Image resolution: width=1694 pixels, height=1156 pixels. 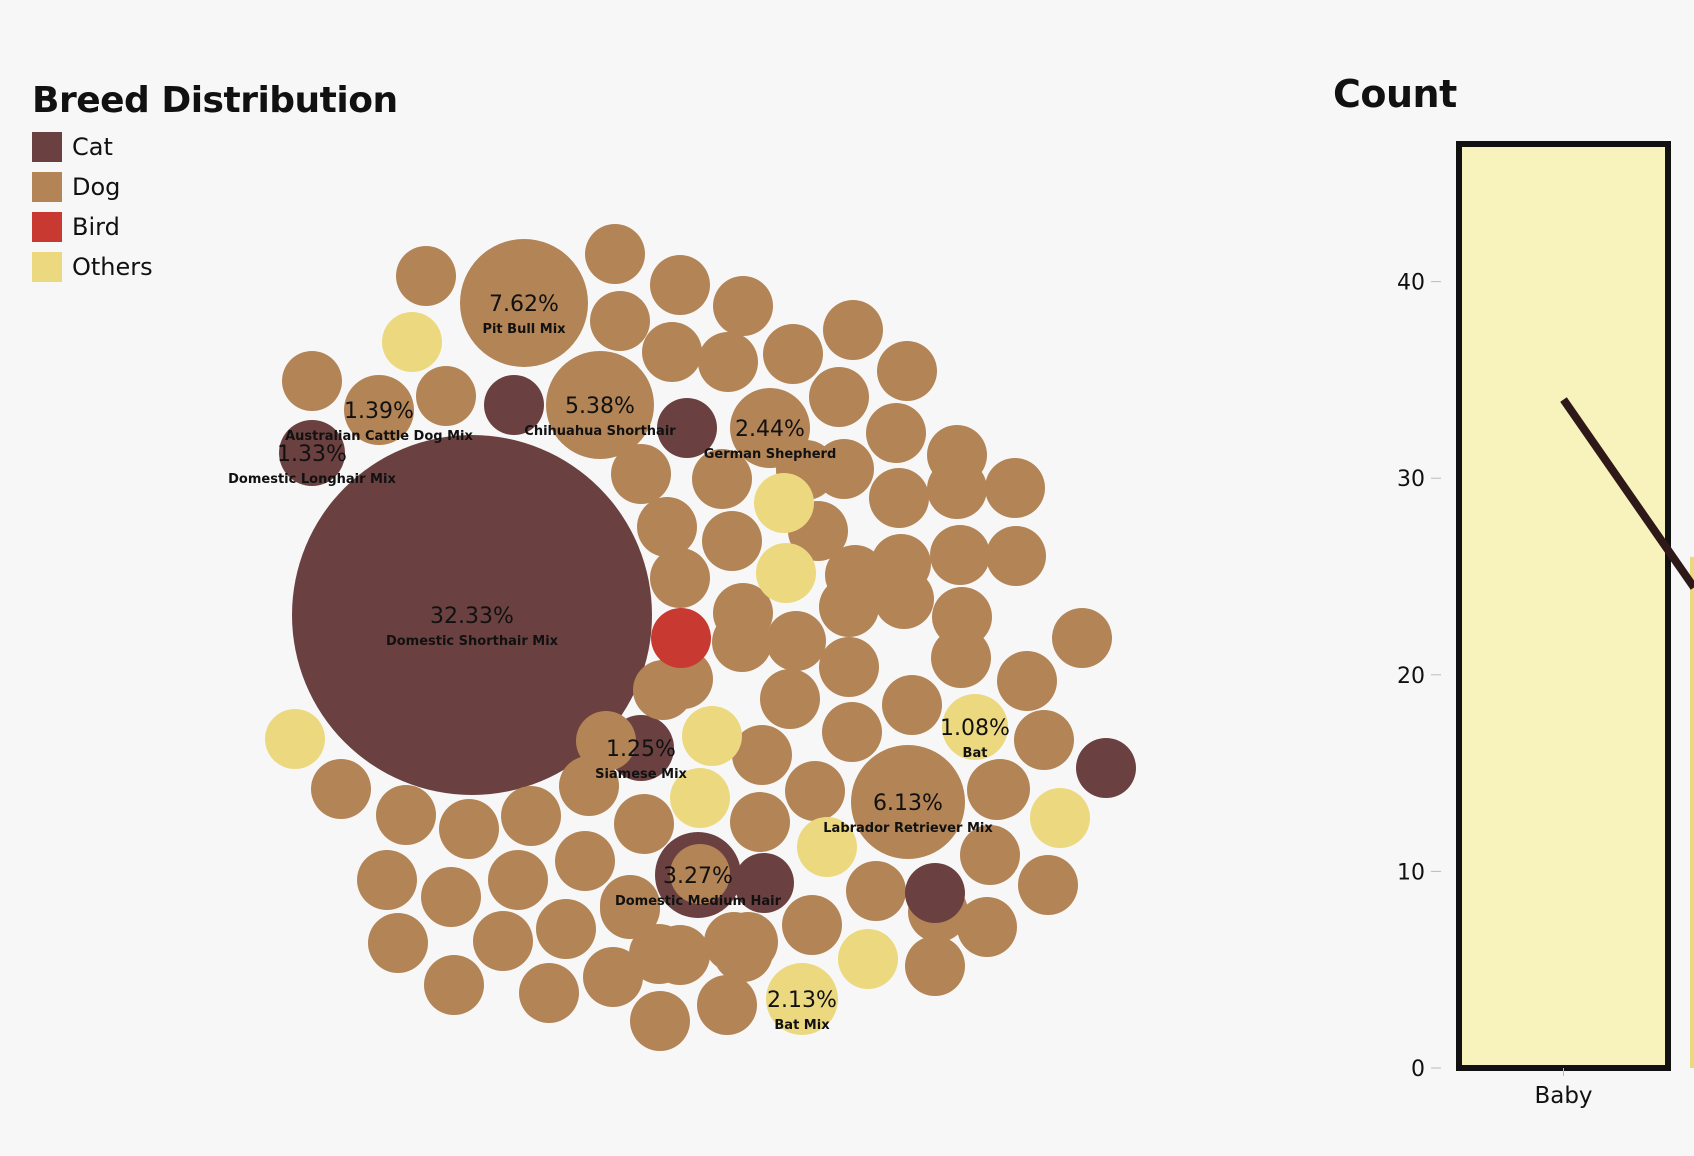 What do you see at coordinates (1563, 606) in the screenshot?
I see `bar-baby` at bounding box center [1563, 606].